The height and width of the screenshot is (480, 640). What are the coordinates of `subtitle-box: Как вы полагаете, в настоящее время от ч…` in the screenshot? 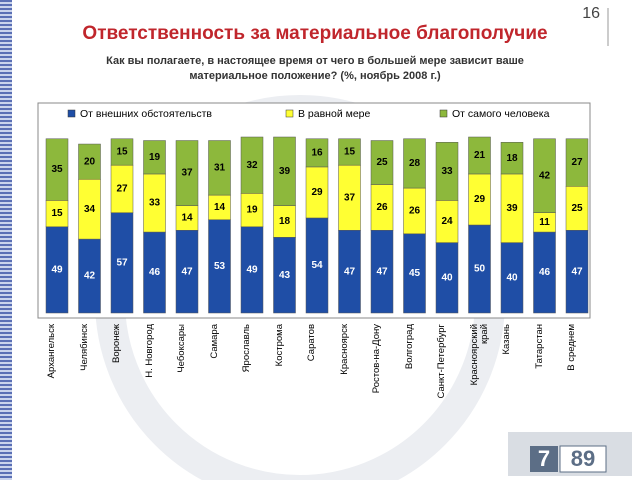 It's located at (315, 68).